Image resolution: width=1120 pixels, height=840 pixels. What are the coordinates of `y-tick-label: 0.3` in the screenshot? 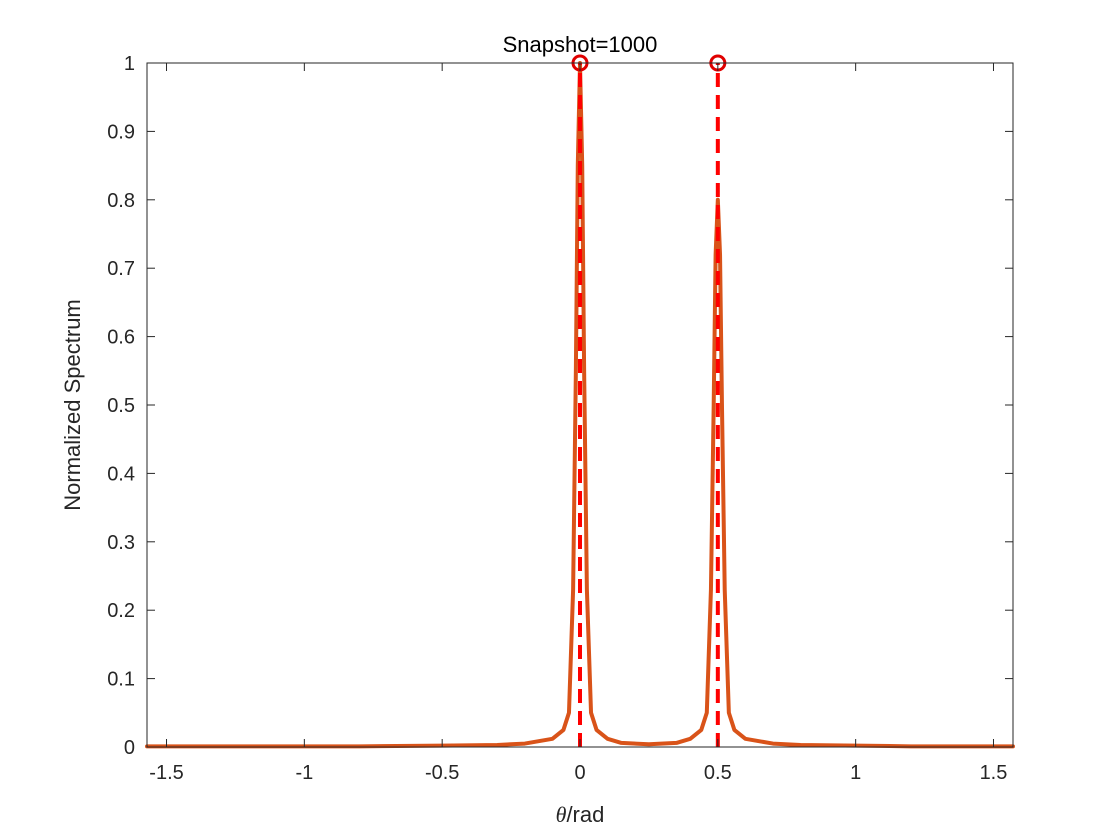 It's located at (121, 543).